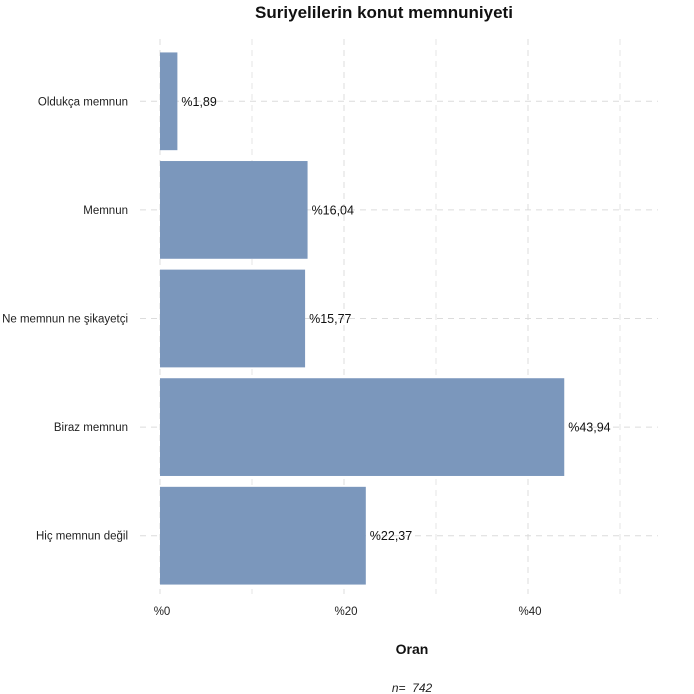  I want to click on x-tick-label: %0, so click(162, 612).